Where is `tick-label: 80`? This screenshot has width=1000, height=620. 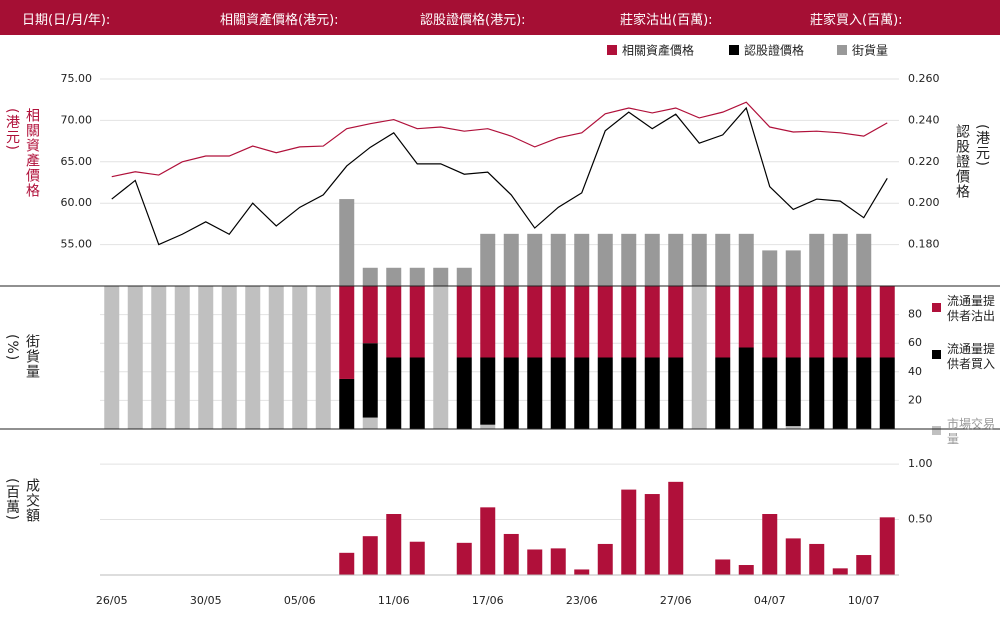
tick-label: 80 is located at coordinates (915, 314).